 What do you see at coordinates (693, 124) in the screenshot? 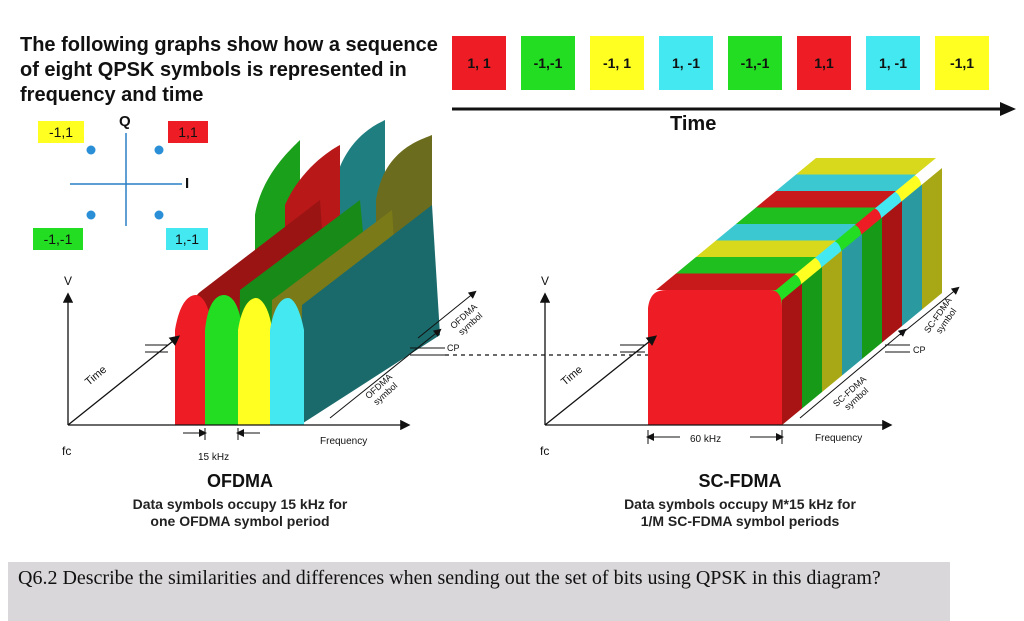
I see `time-axis-label: Time` at bounding box center [693, 124].